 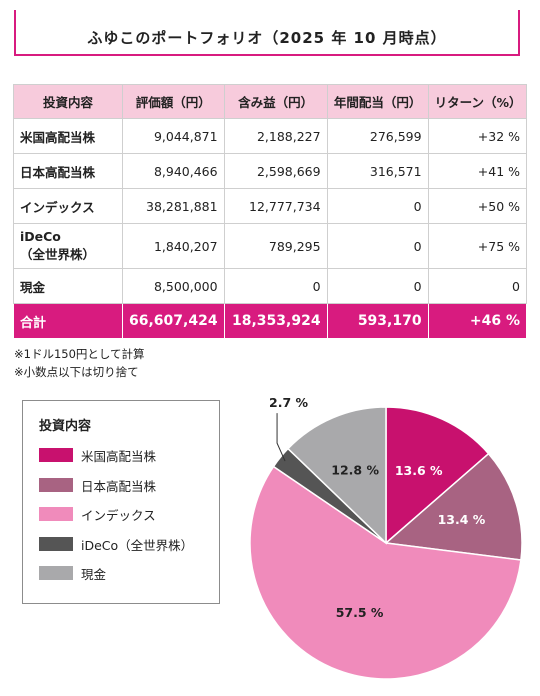 I want to click on header-dividend: 年間配当（円）, so click(x=377, y=101).